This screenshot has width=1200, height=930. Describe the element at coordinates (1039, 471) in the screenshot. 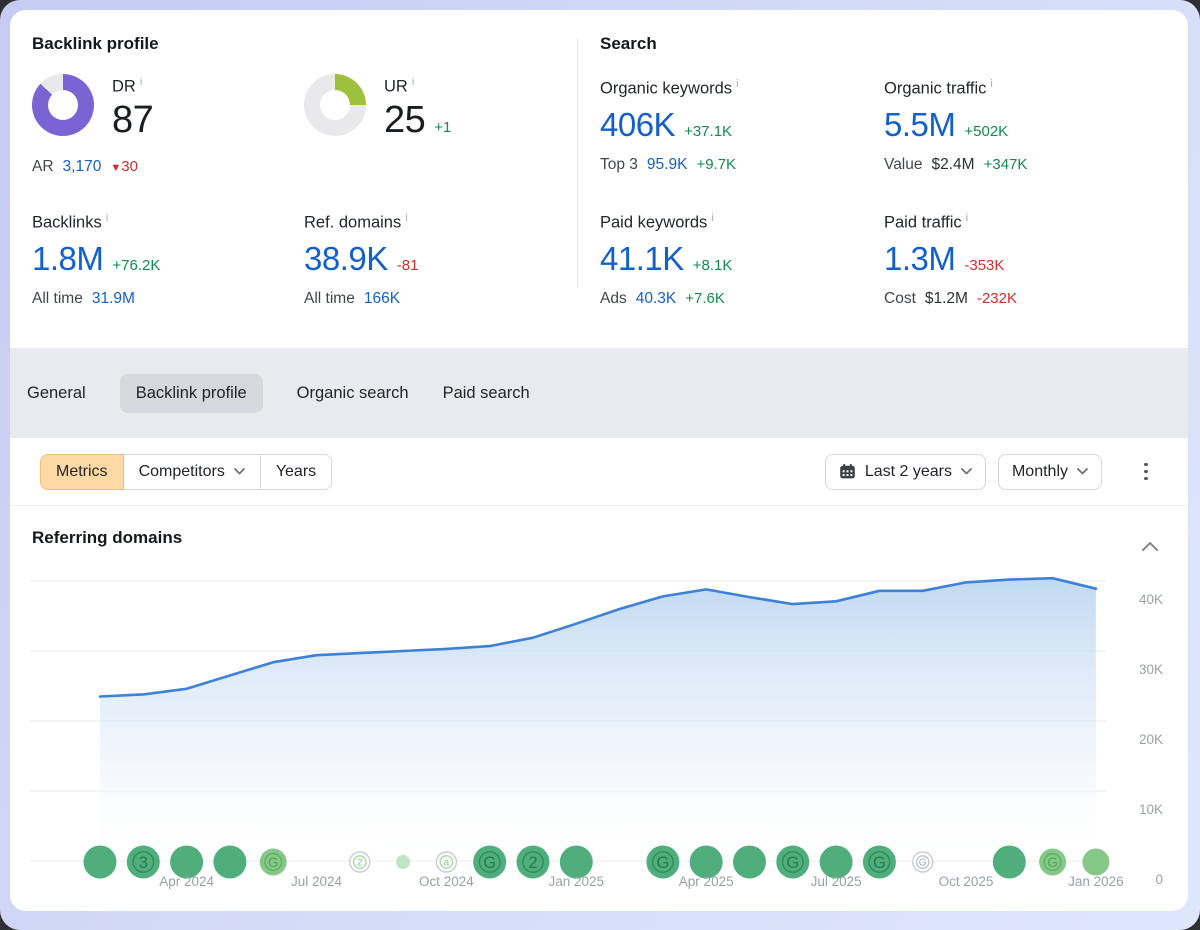

I see `granularity-label: Monthly` at that location.